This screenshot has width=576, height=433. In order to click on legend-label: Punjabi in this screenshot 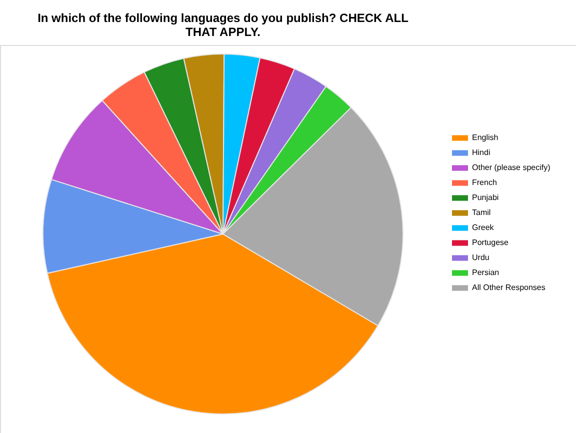, I will do `click(485, 197)`.